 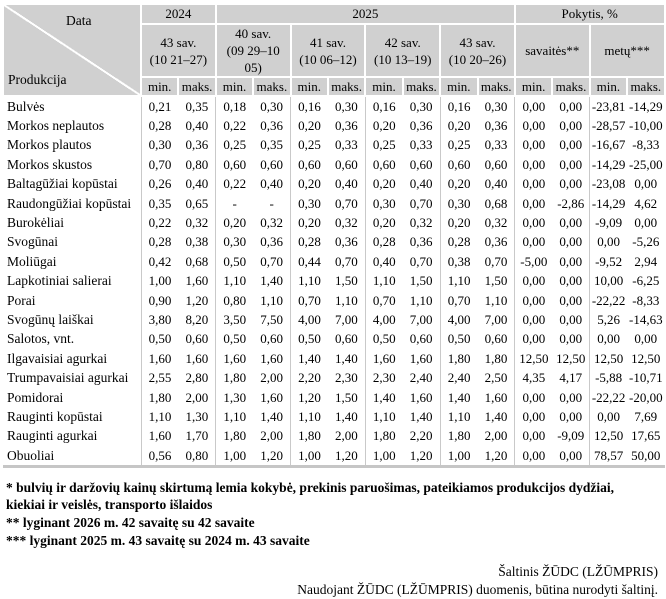 I want to click on value-cell: -9,52, so click(x=608, y=262).